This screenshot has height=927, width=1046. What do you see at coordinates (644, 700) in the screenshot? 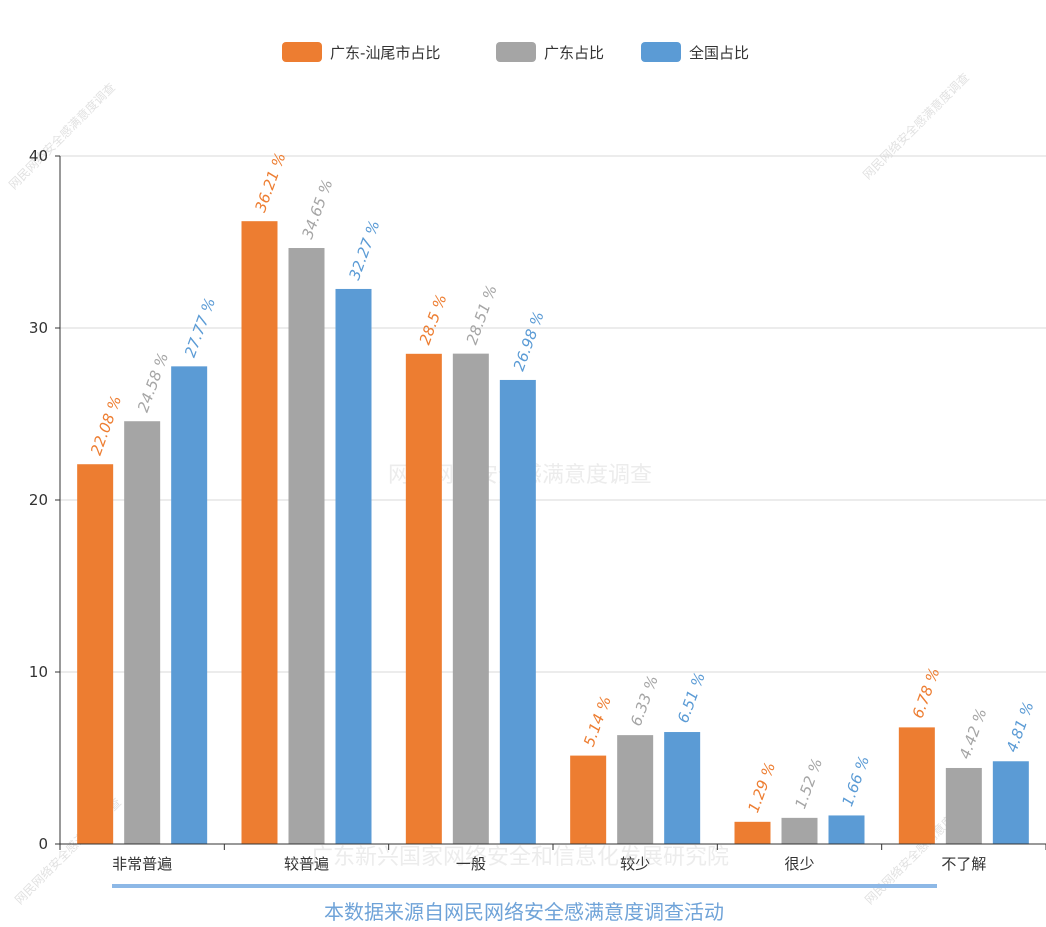
I see `data-label: 6.33 %` at bounding box center [644, 700].